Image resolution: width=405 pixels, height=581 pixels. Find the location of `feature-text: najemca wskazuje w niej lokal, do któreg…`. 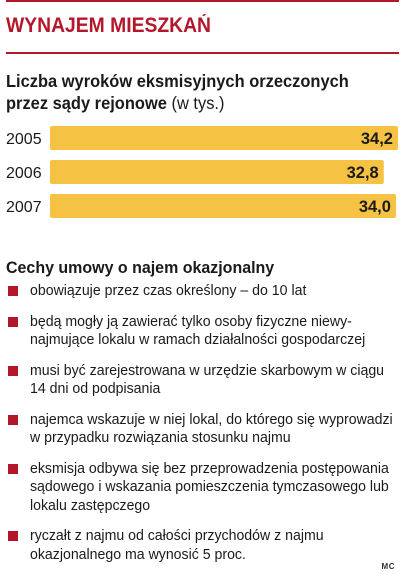

feature-text: najemca wskazuje w niej lokal, do któreg… is located at coordinates (211, 428).